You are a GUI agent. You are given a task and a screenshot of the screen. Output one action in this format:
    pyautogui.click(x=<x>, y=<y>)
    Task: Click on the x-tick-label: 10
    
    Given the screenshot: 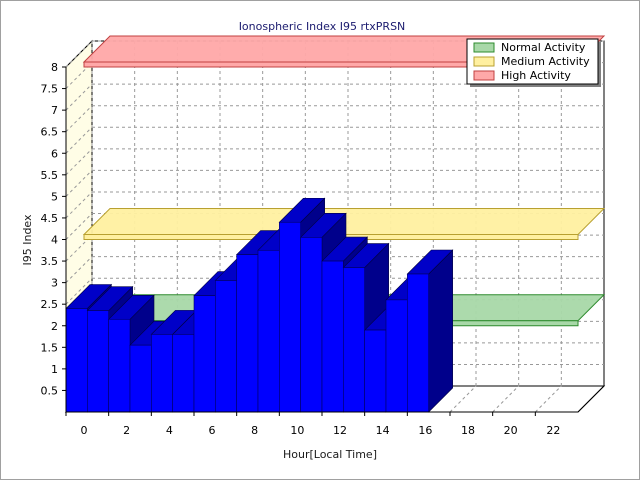 What is the action you would take?
    pyautogui.click(x=297, y=430)
    